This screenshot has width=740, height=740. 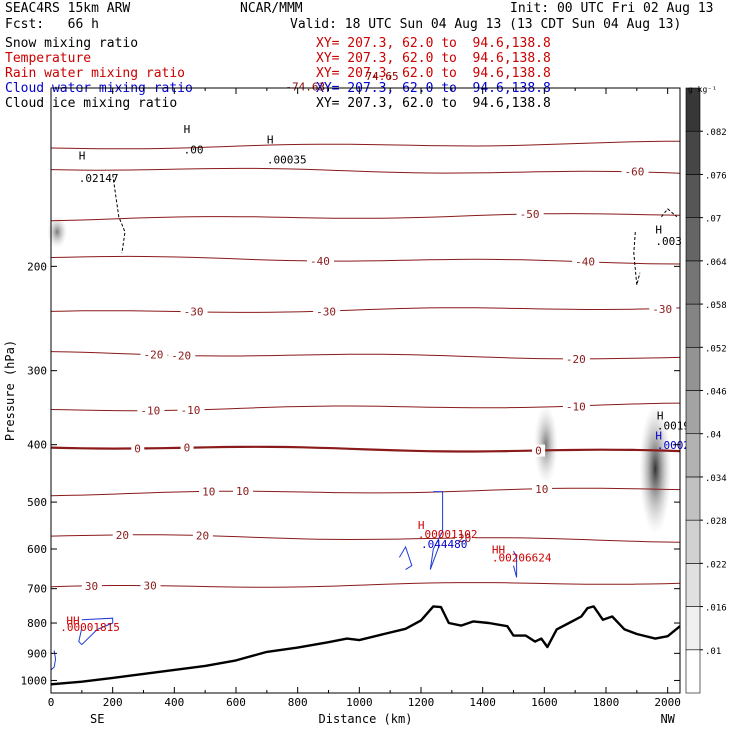 I want to click on max-annotation: .02147, so click(x=99, y=178).